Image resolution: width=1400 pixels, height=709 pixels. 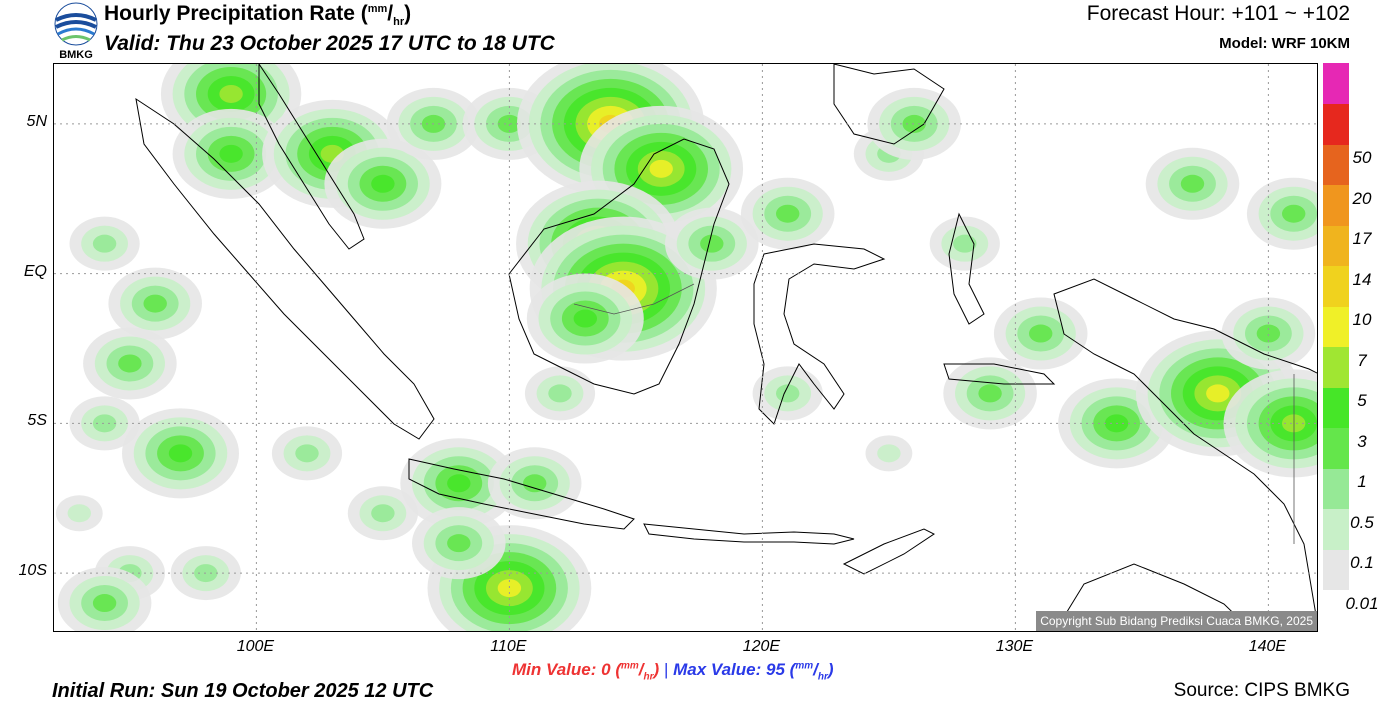 What do you see at coordinates (804, 666) in the screenshot?
I see `max-unit-sup: mm` at bounding box center [804, 666].